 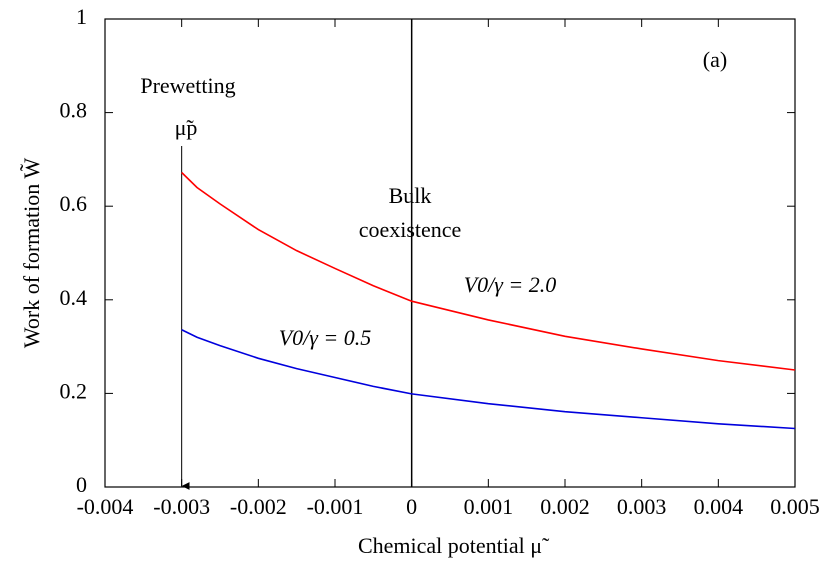 What do you see at coordinates (488, 379) in the screenshot?
I see `series-line` at bounding box center [488, 379].